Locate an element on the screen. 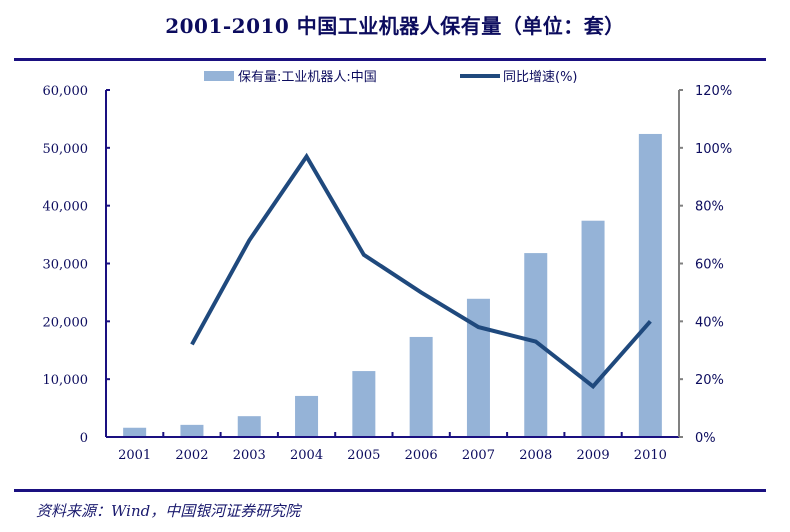 The height and width of the screenshot is (532, 790). left-tick-label: 10,000 is located at coordinates (66, 380).